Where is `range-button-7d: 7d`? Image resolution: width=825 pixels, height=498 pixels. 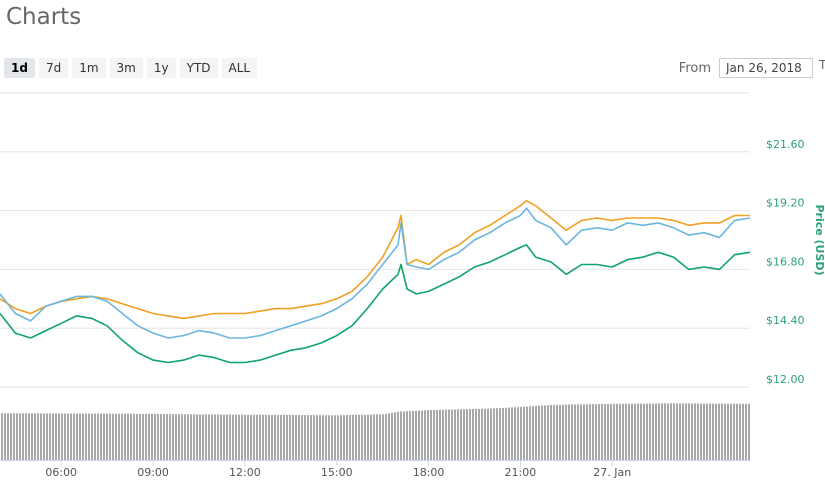
range-button-7d: 7d is located at coordinates (53, 68).